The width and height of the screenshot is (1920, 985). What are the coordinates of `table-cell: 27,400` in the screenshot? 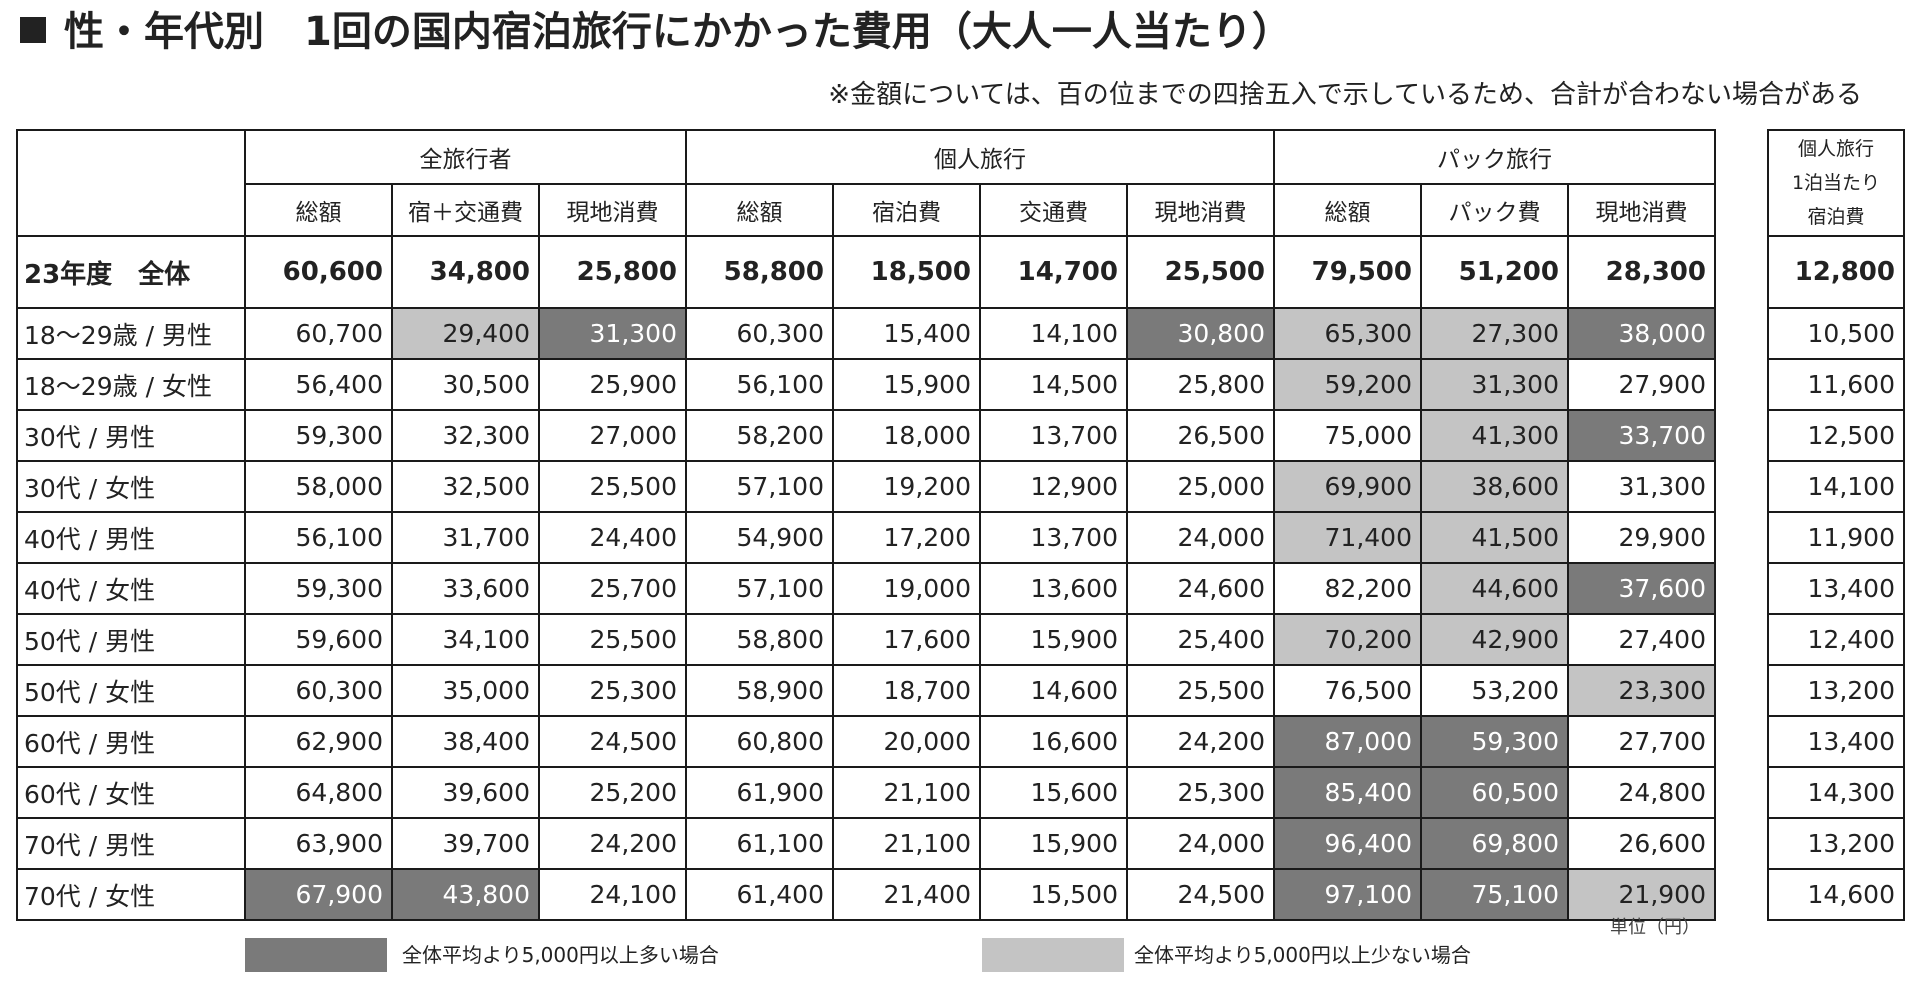 It's located at (1641, 639).